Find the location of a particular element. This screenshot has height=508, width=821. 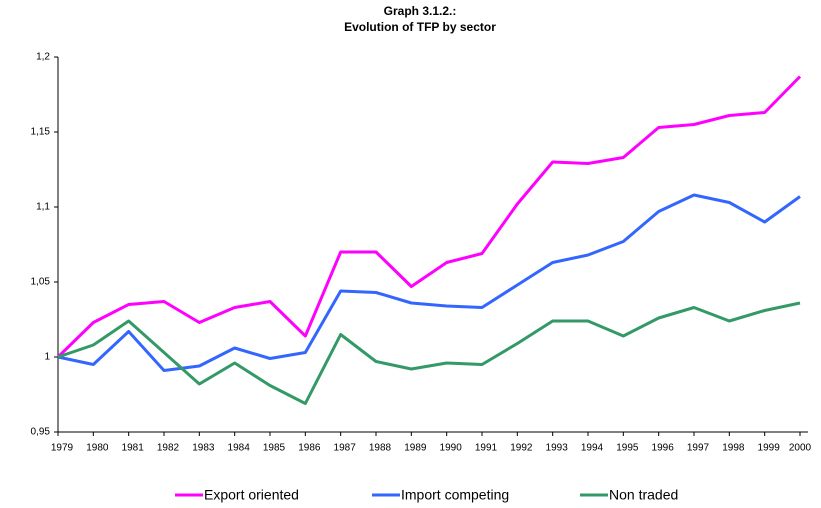

x-tick-label: 1990 is located at coordinates (451, 448).